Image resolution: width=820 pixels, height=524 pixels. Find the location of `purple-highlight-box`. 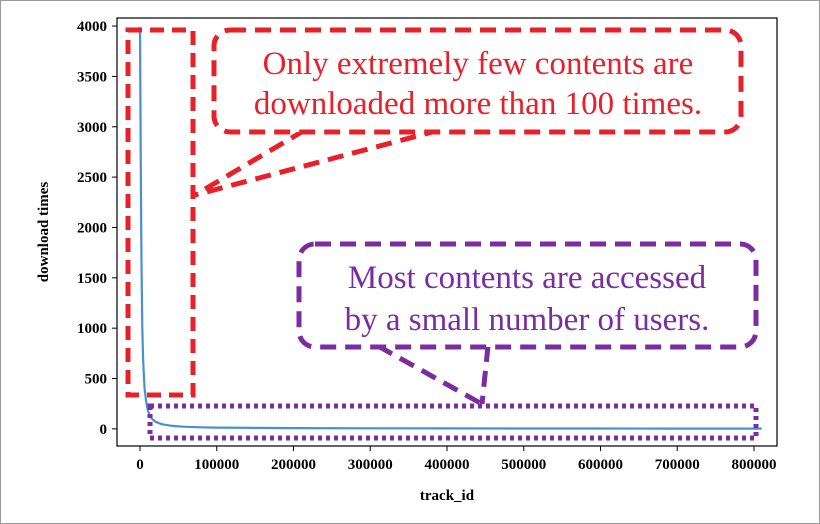

purple-highlight-box is located at coordinates (453, 422).